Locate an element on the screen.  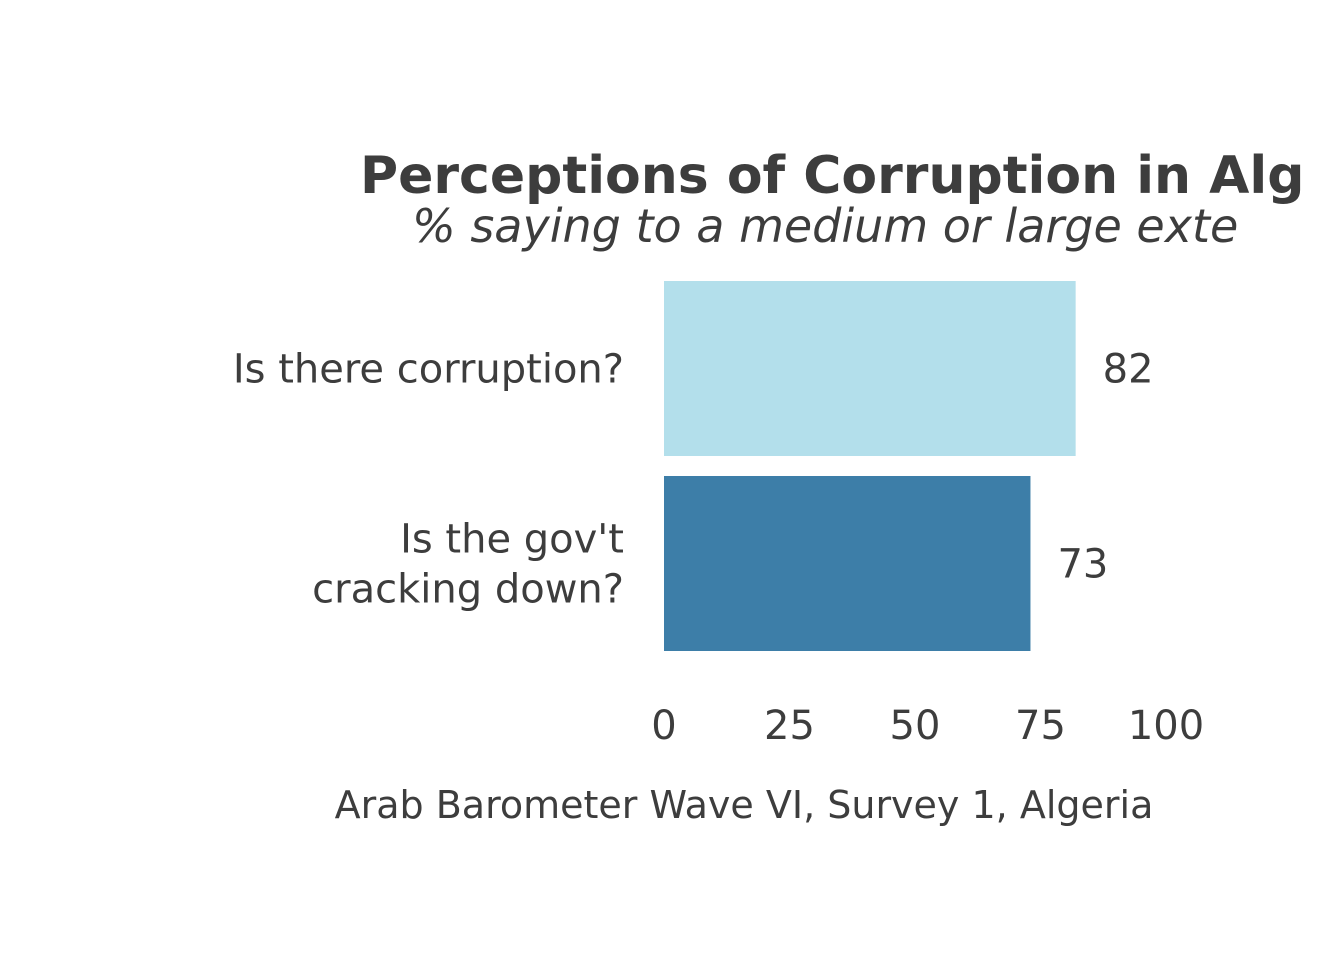
category-label-1-line-1: cracking down? is located at coordinates (468, 590).